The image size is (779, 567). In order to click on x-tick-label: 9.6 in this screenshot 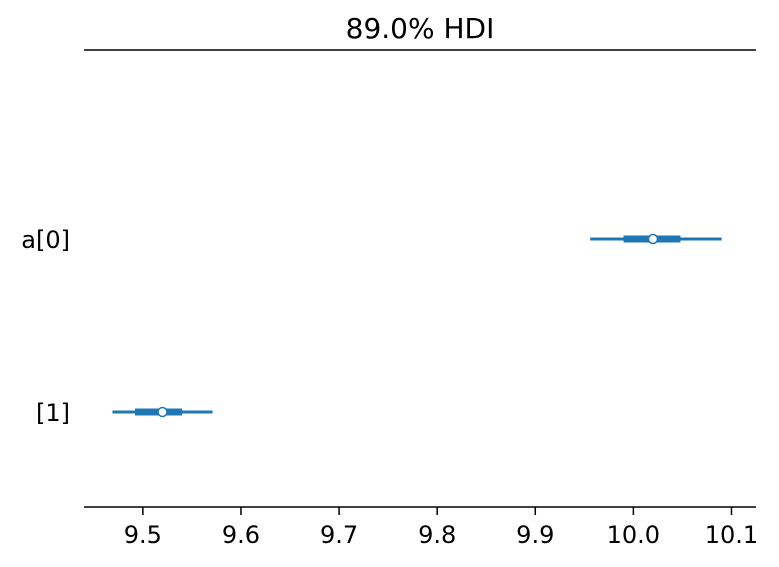, I will do `click(241, 535)`.